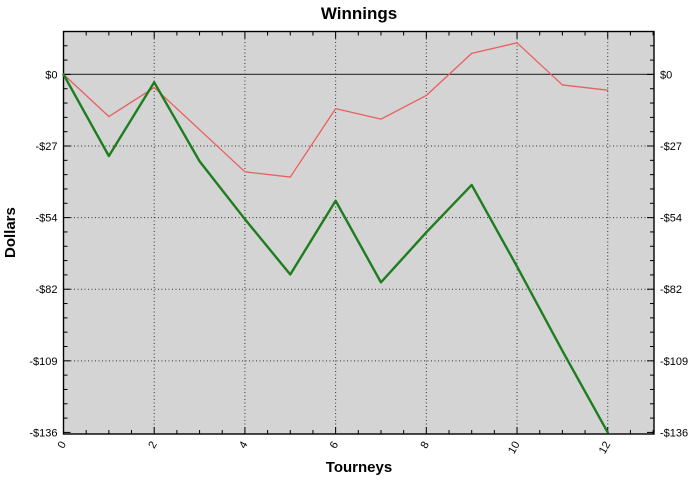  Describe the element at coordinates (46, 290) in the screenshot. I see `y-tick-label-left: -$82` at that location.